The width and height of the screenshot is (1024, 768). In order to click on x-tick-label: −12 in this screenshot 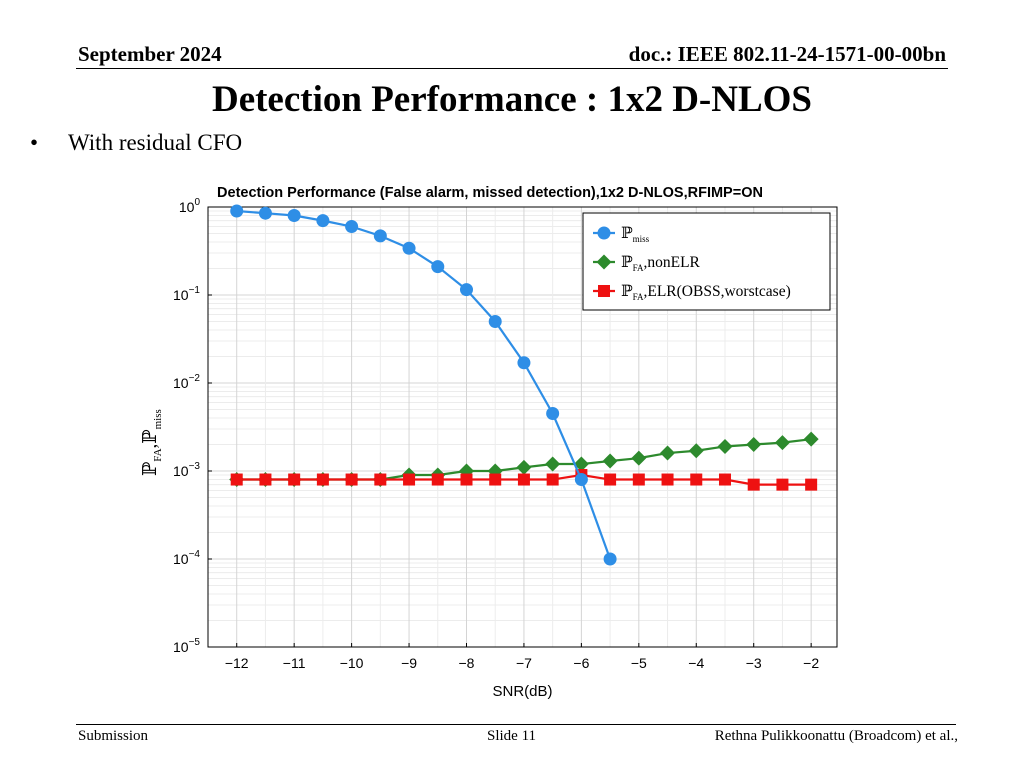, I will do `click(237, 663)`.